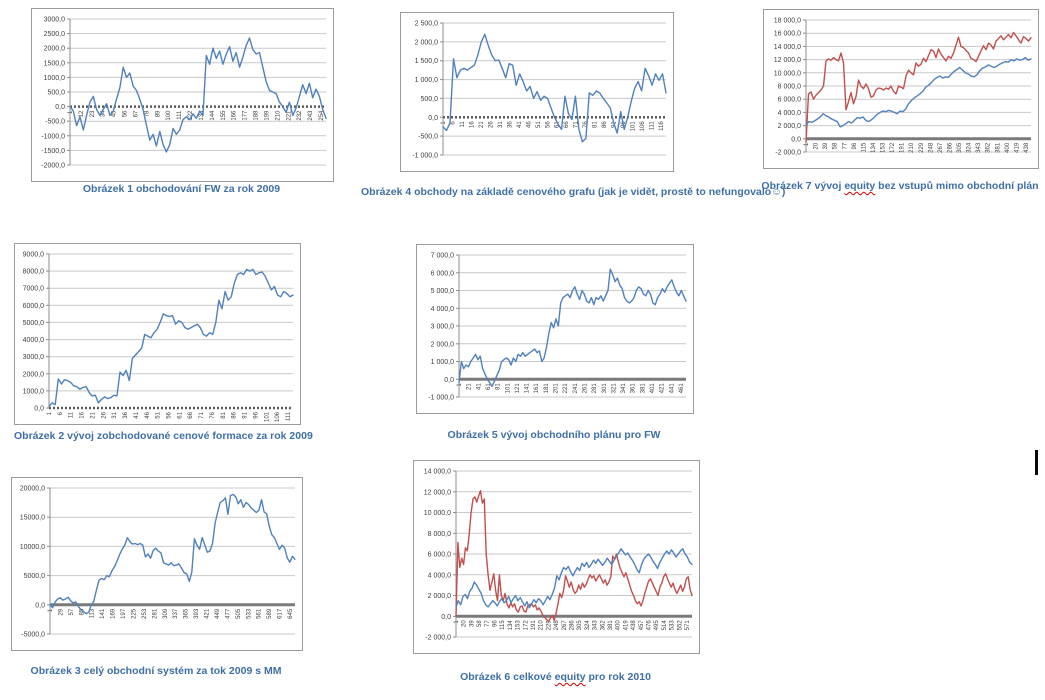 Image resolution: width=1045 pixels, height=700 pixels. What do you see at coordinates (826, 145) in the screenshot?
I see `svg-text: 39` at bounding box center [826, 145].